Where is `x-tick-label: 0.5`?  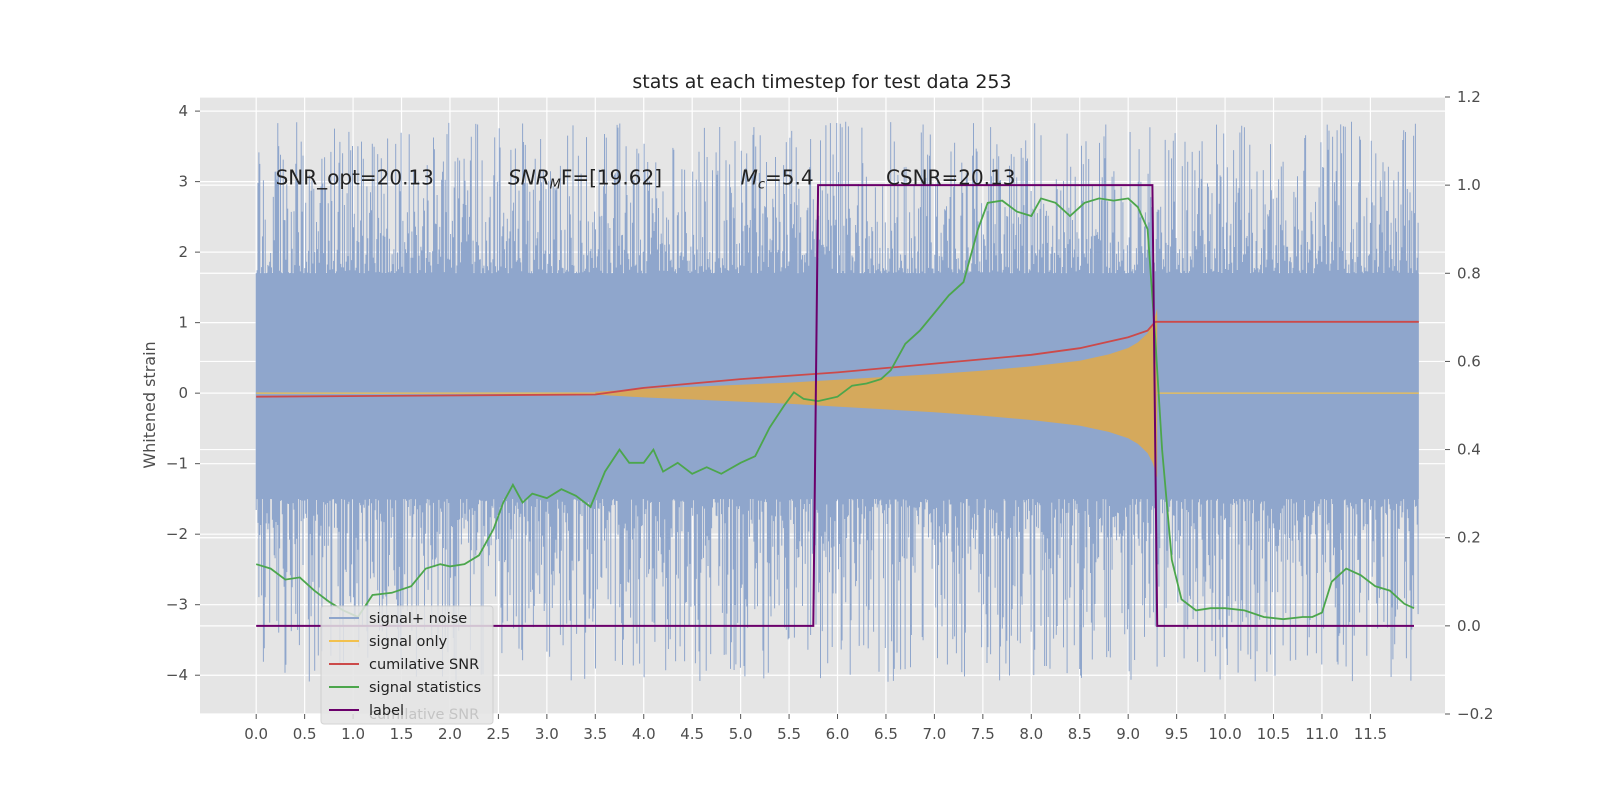 x-tick-label: 0.5 is located at coordinates (305, 734).